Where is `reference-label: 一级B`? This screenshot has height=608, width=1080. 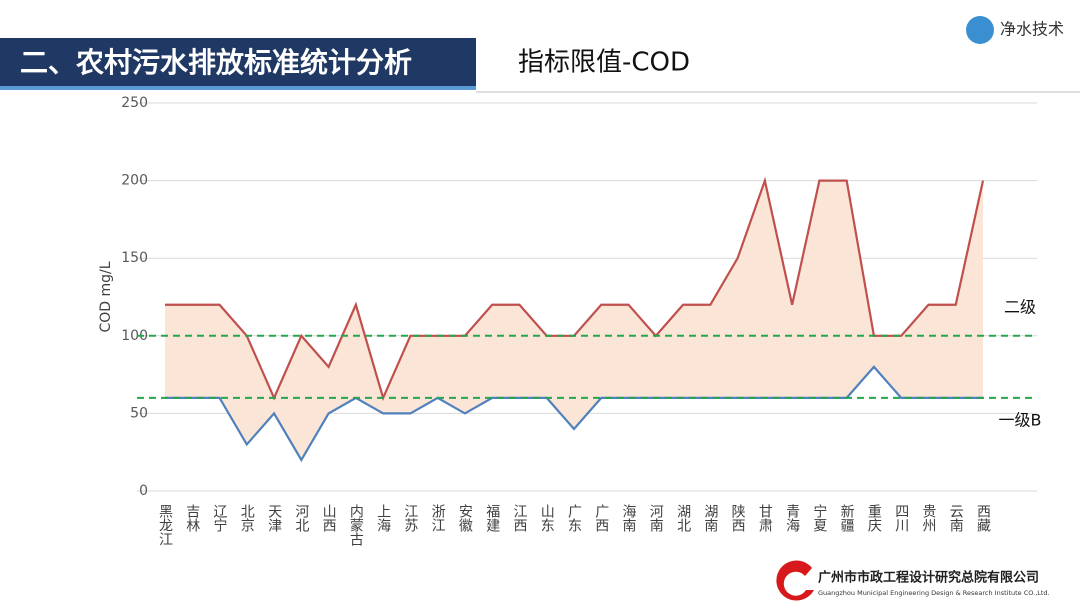 reference-label: 一级B is located at coordinates (1020, 419).